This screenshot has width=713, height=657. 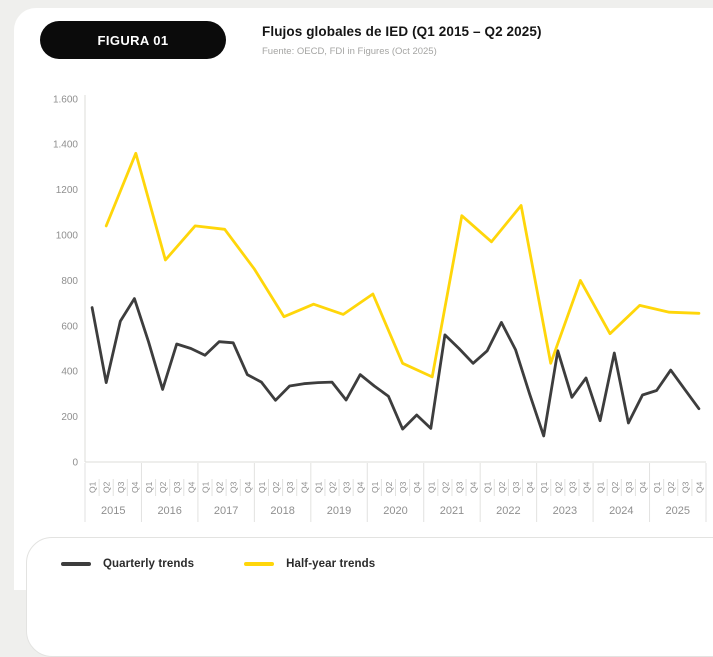 I want to click on source-caption: Fuente: OECD, FDI in Figures (Oct 2025), so click(x=349, y=51).